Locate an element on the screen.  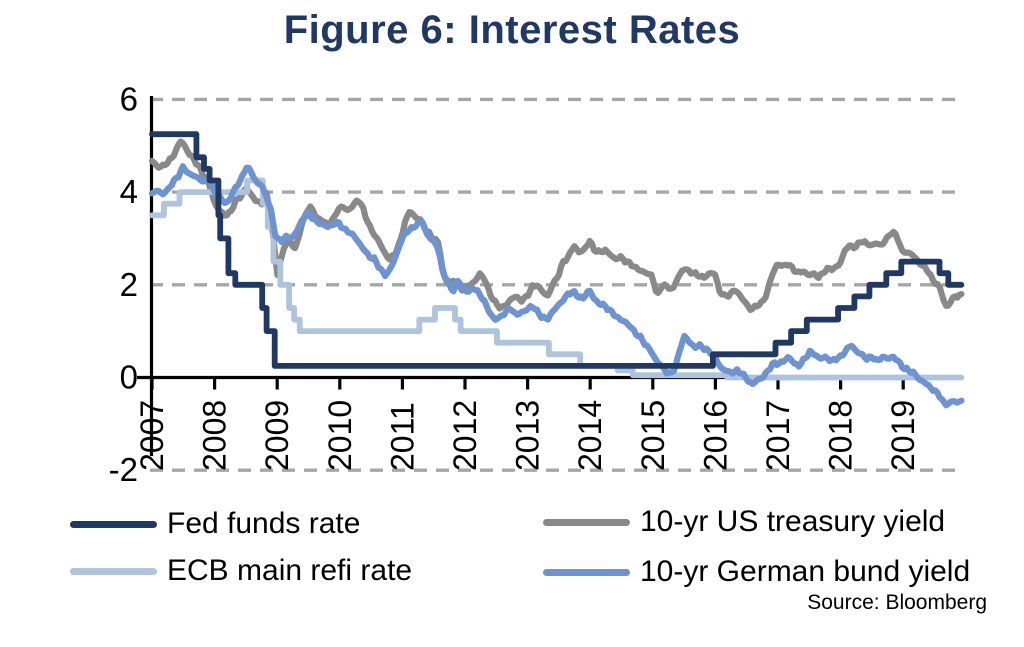
x-tick-label-2015: 2015 is located at coordinates (653, 435).